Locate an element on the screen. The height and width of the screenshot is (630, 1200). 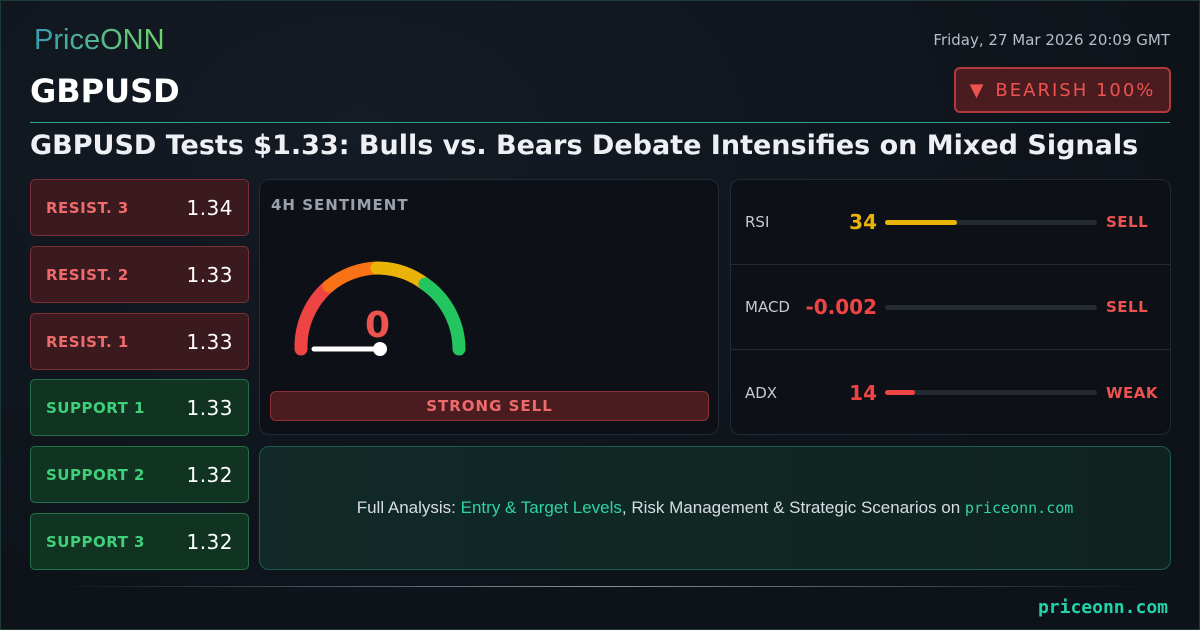
sentiment-title: 4H SENTIMENT is located at coordinates (340, 205).